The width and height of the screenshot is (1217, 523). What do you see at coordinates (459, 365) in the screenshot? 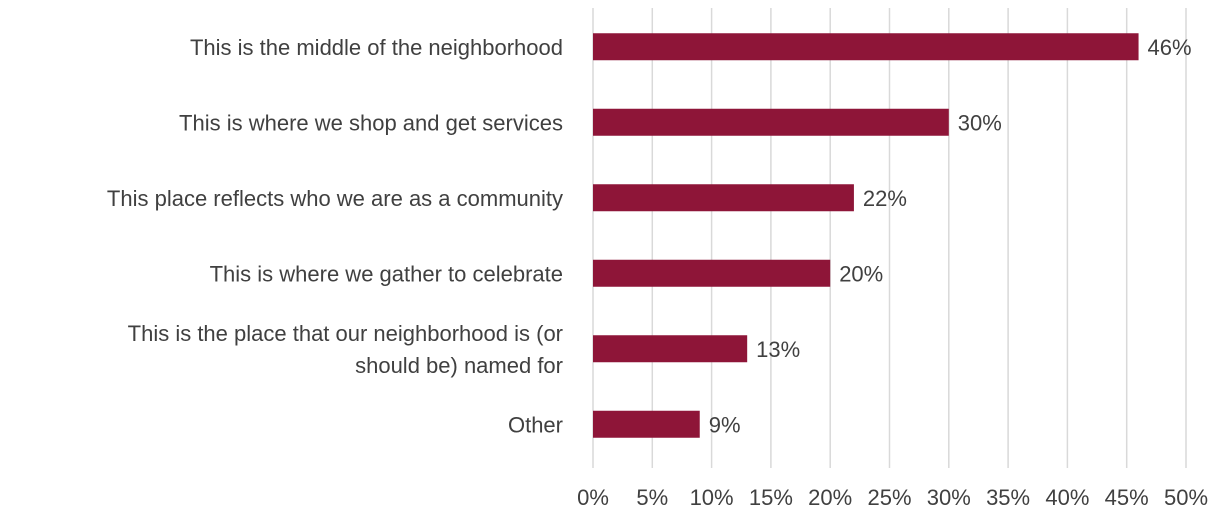
I see `category-label: should be) named for` at bounding box center [459, 365].